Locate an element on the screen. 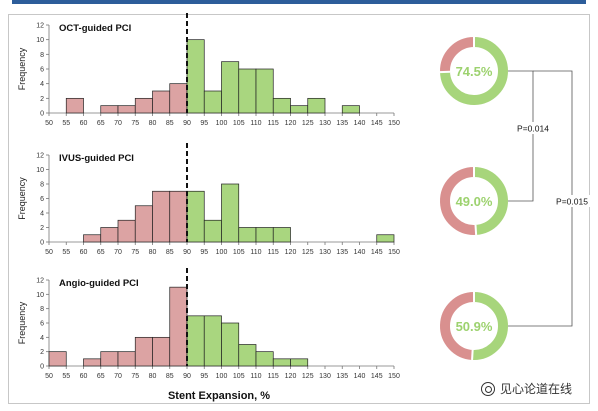  top-accent-bar is located at coordinates (299, 2).